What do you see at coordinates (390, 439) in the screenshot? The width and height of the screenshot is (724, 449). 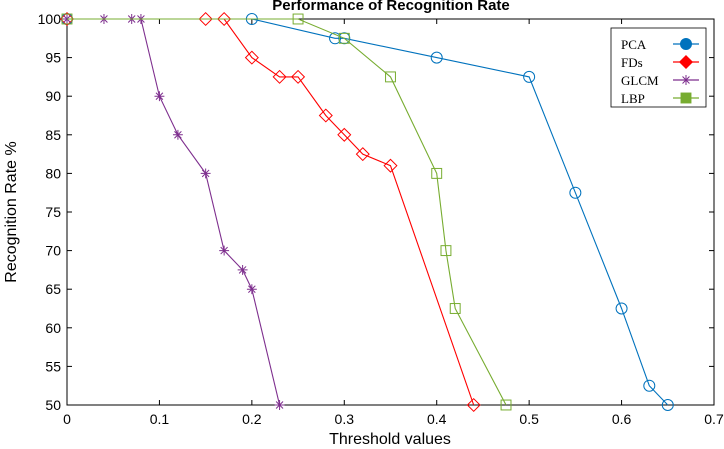 I see `x-axis-label: Threshold values` at bounding box center [390, 439].